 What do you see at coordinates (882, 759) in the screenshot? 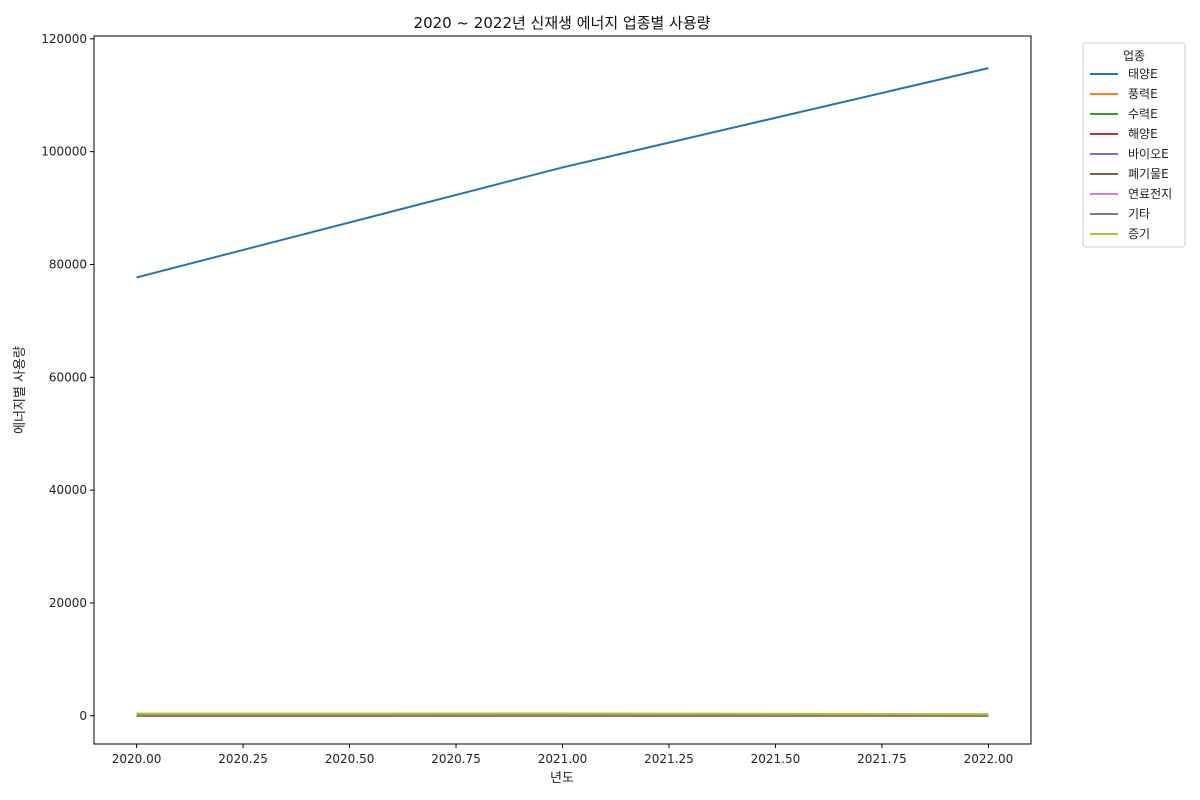
I see `x-tick-label: 2021.75` at bounding box center [882, 759].